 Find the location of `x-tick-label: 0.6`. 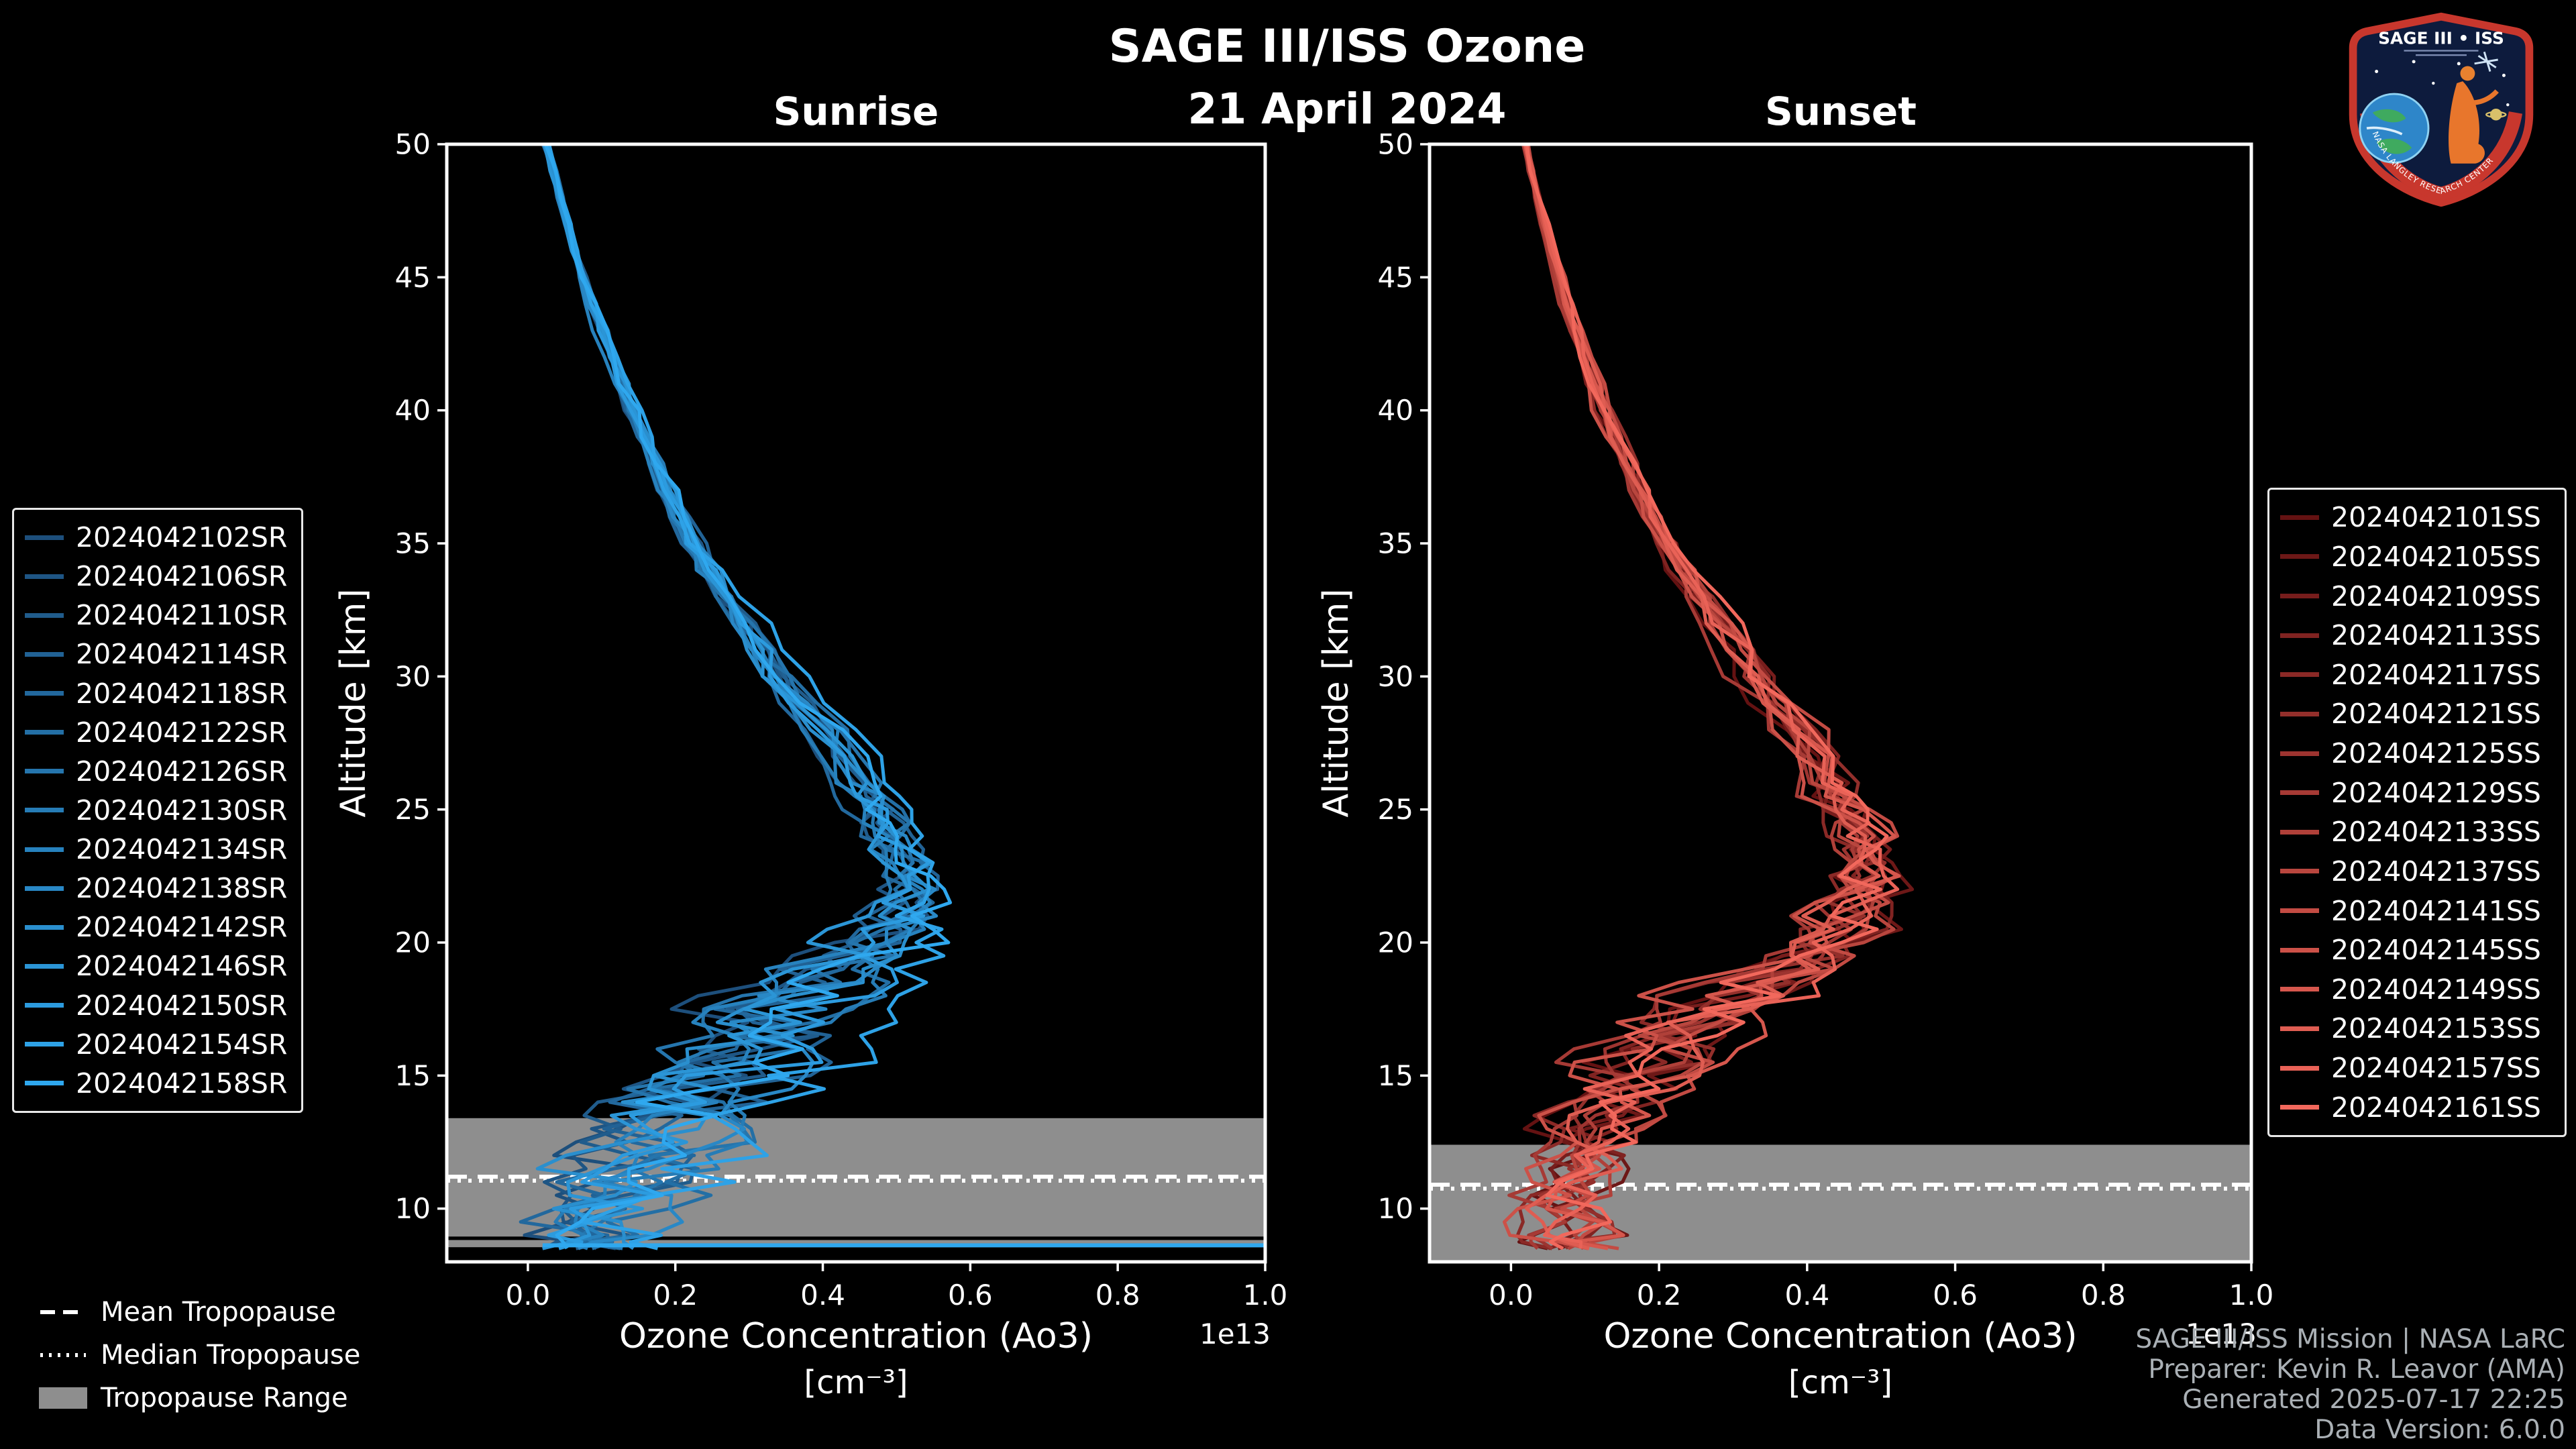

x-tick-label: 0.6 is located at coordinates (970, 1295).